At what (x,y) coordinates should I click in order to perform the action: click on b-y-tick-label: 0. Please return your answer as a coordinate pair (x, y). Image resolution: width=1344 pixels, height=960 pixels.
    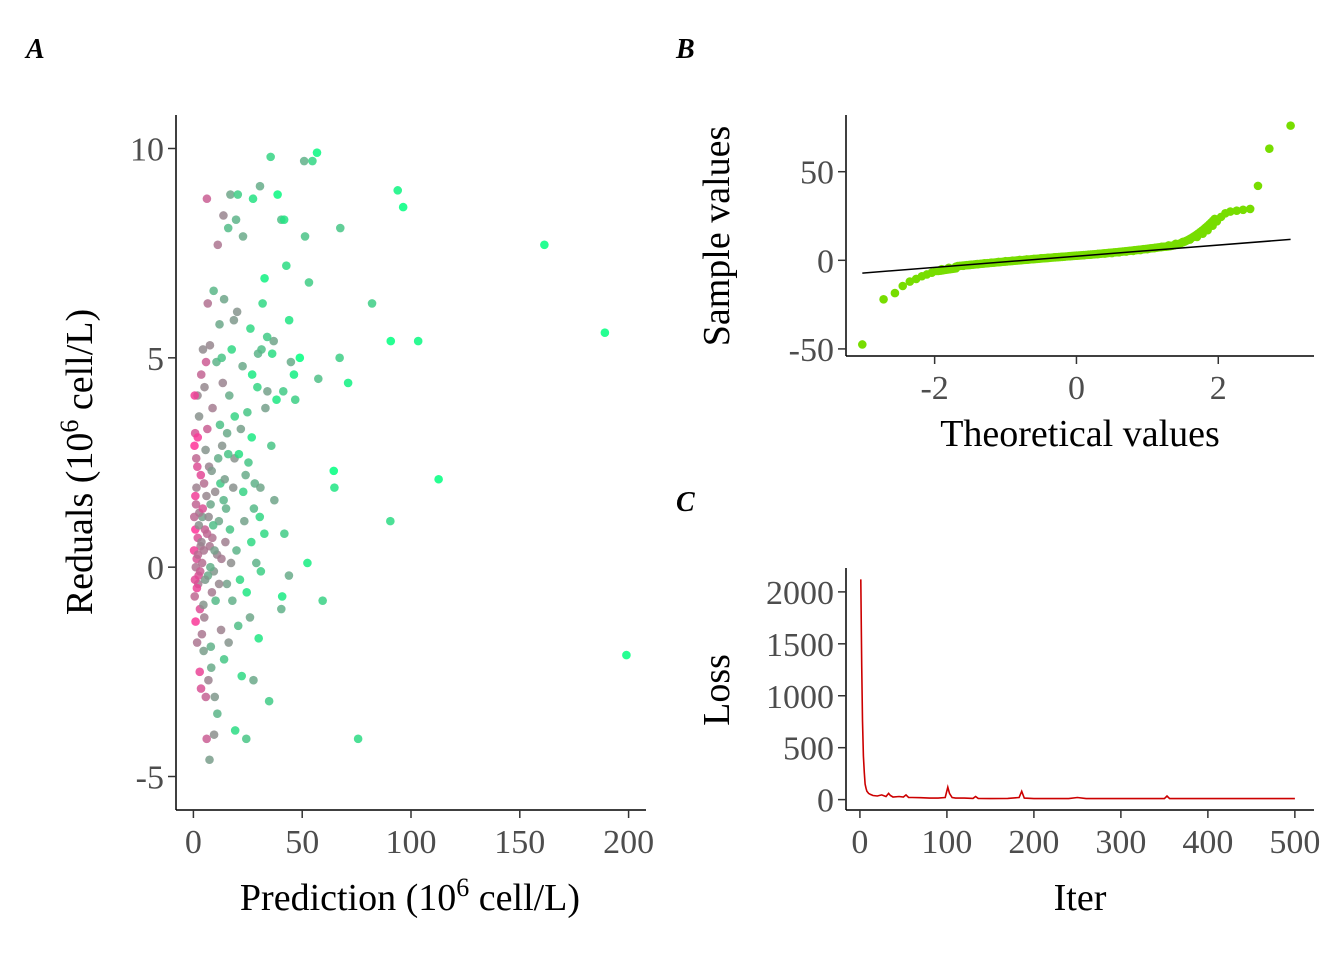
    Looking at the image, I should click on (825, 261).